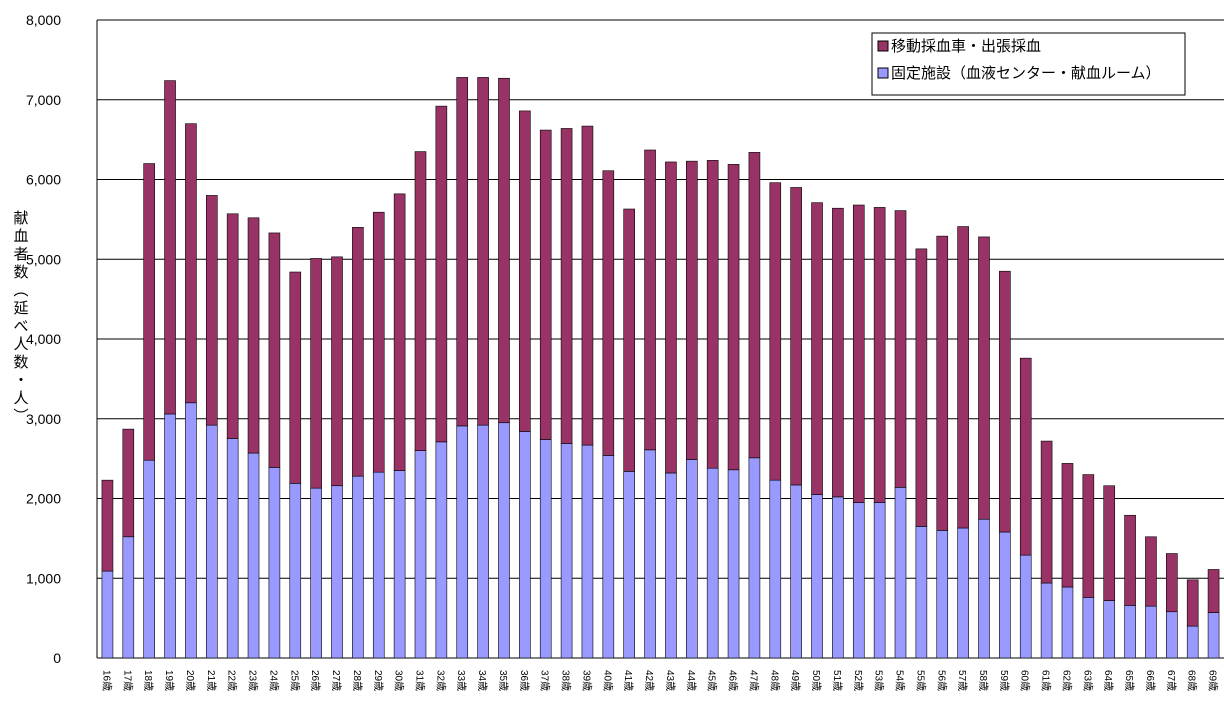 This screenshot has width=1224, height=705. I want to click on x-tick-label: 19歳, so click(169, 680).